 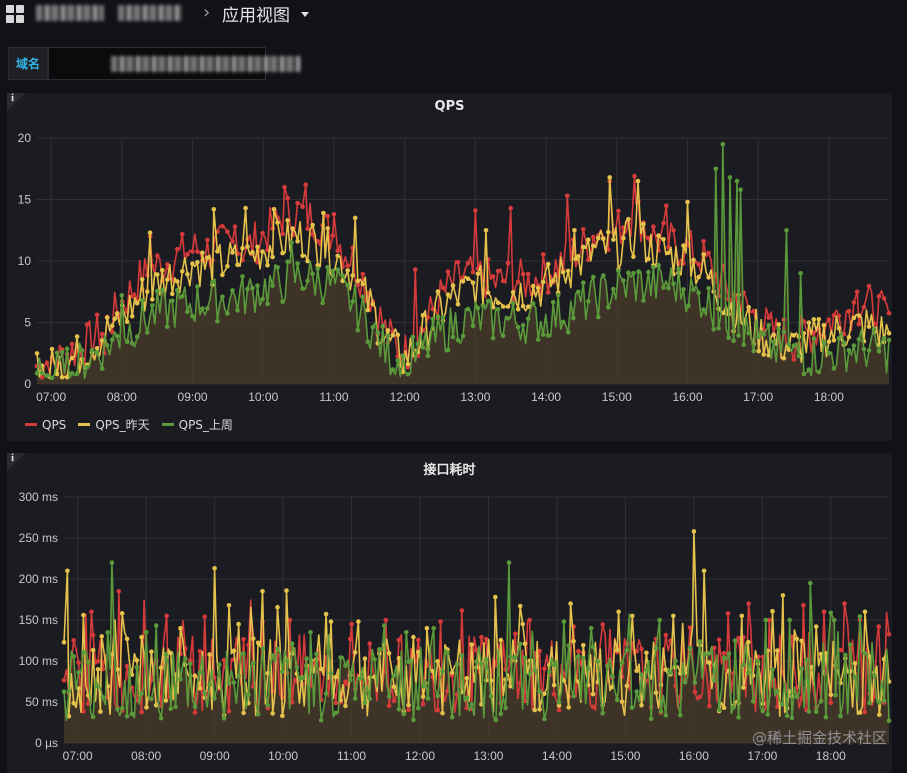 What do you see at coordinates (70, 13) in the screenshot?
I see `redacted-folder-name` at bounding box center [70, 13].